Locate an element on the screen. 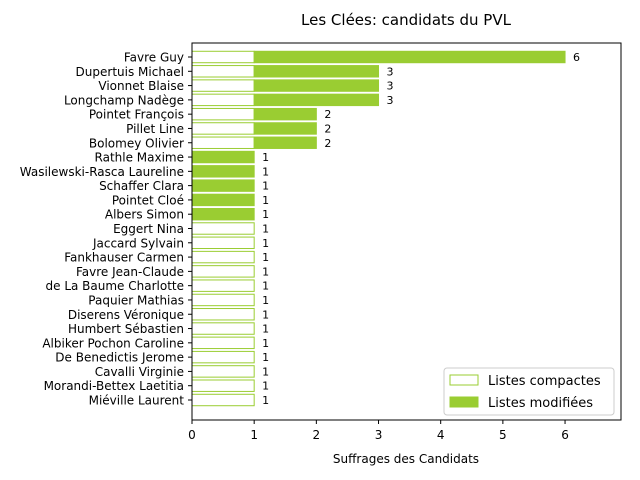  y-tick-label: Fankhauser Carmen is located at coordinates (124, 258).